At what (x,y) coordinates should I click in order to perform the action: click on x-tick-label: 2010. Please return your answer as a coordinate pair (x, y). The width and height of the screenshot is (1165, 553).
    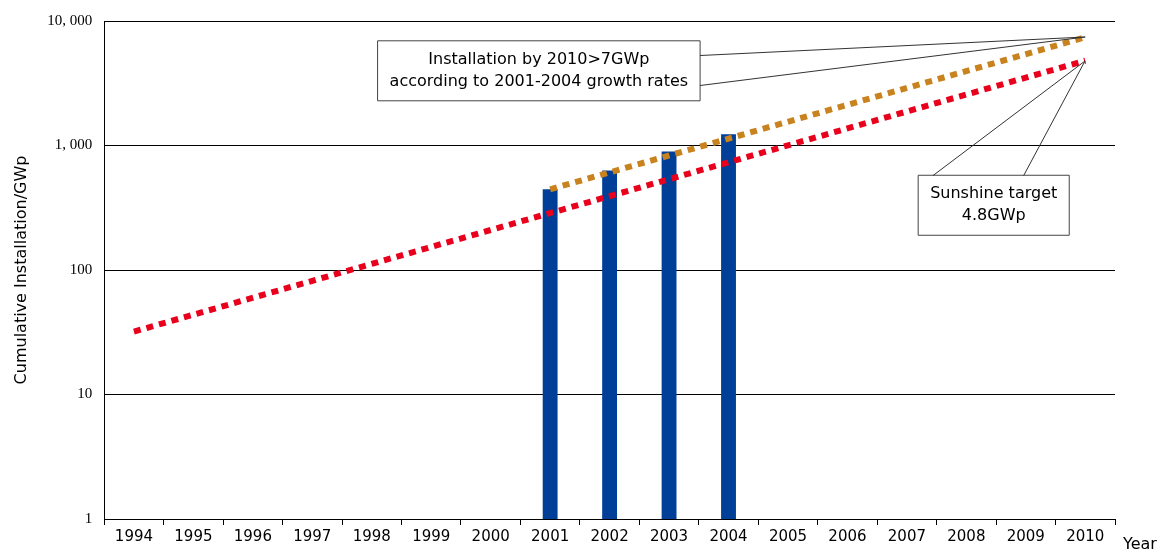
    Looking at the image, I should click on (1085, 535).